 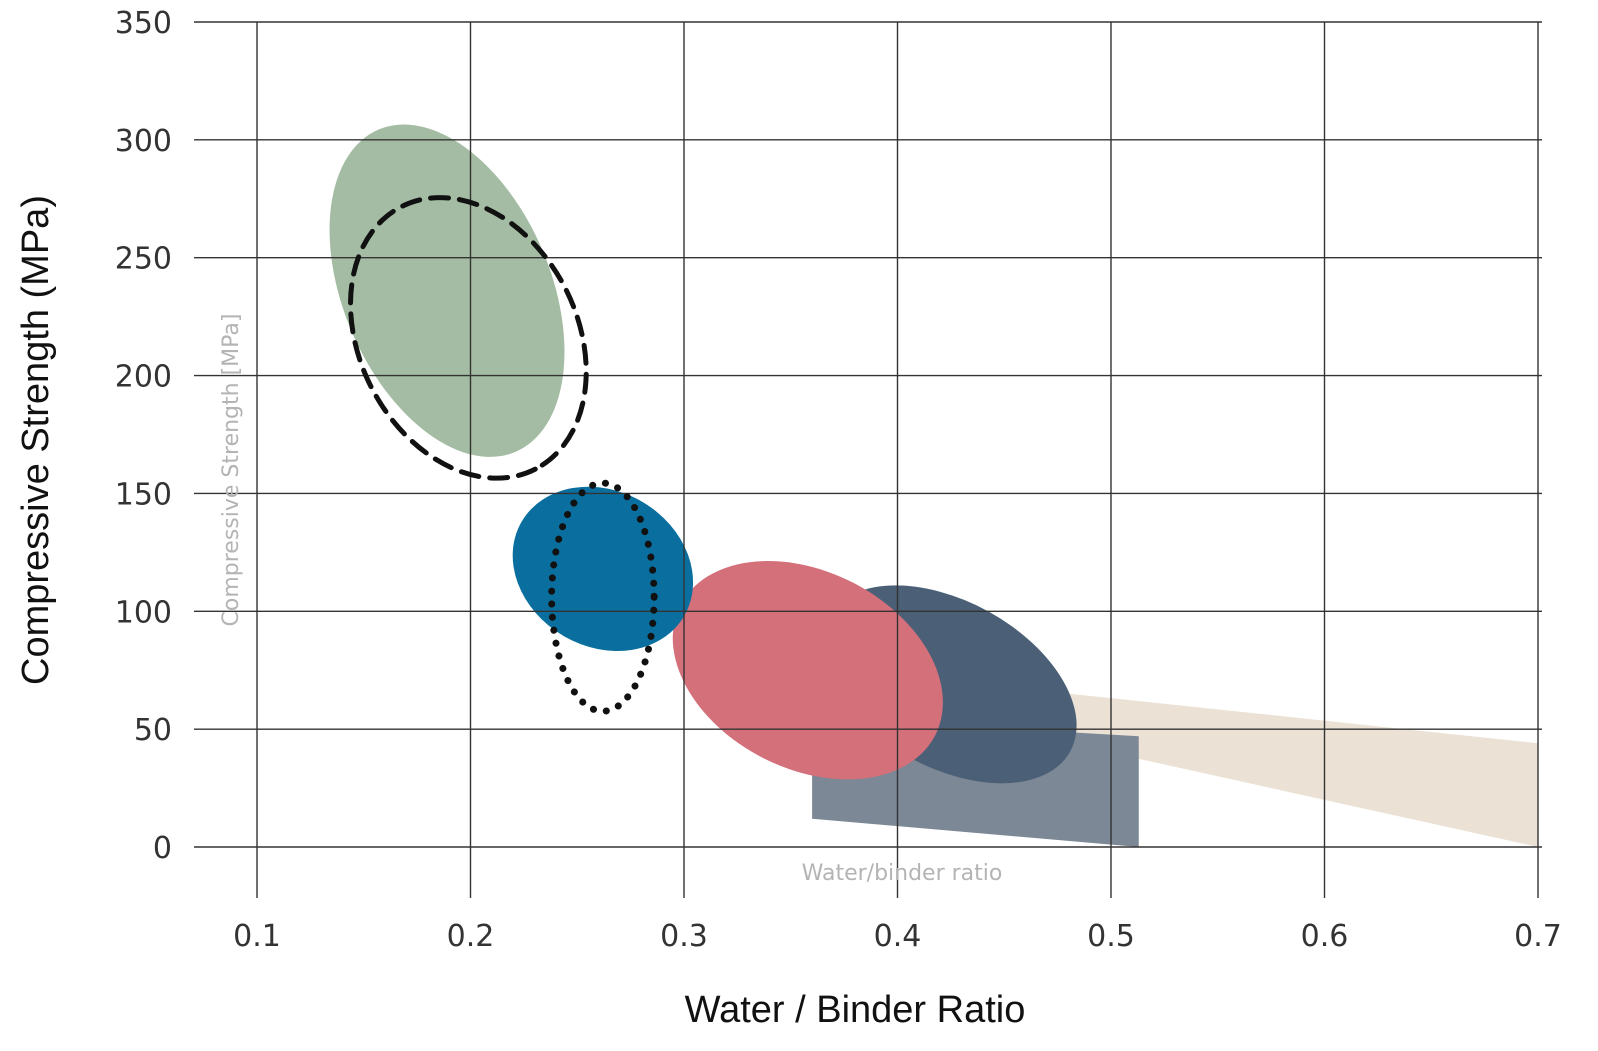 What do you see at coordinates (143, 259) in the screenshot?
I see `y-tick-label: 250` at bounding box center [143, 259].